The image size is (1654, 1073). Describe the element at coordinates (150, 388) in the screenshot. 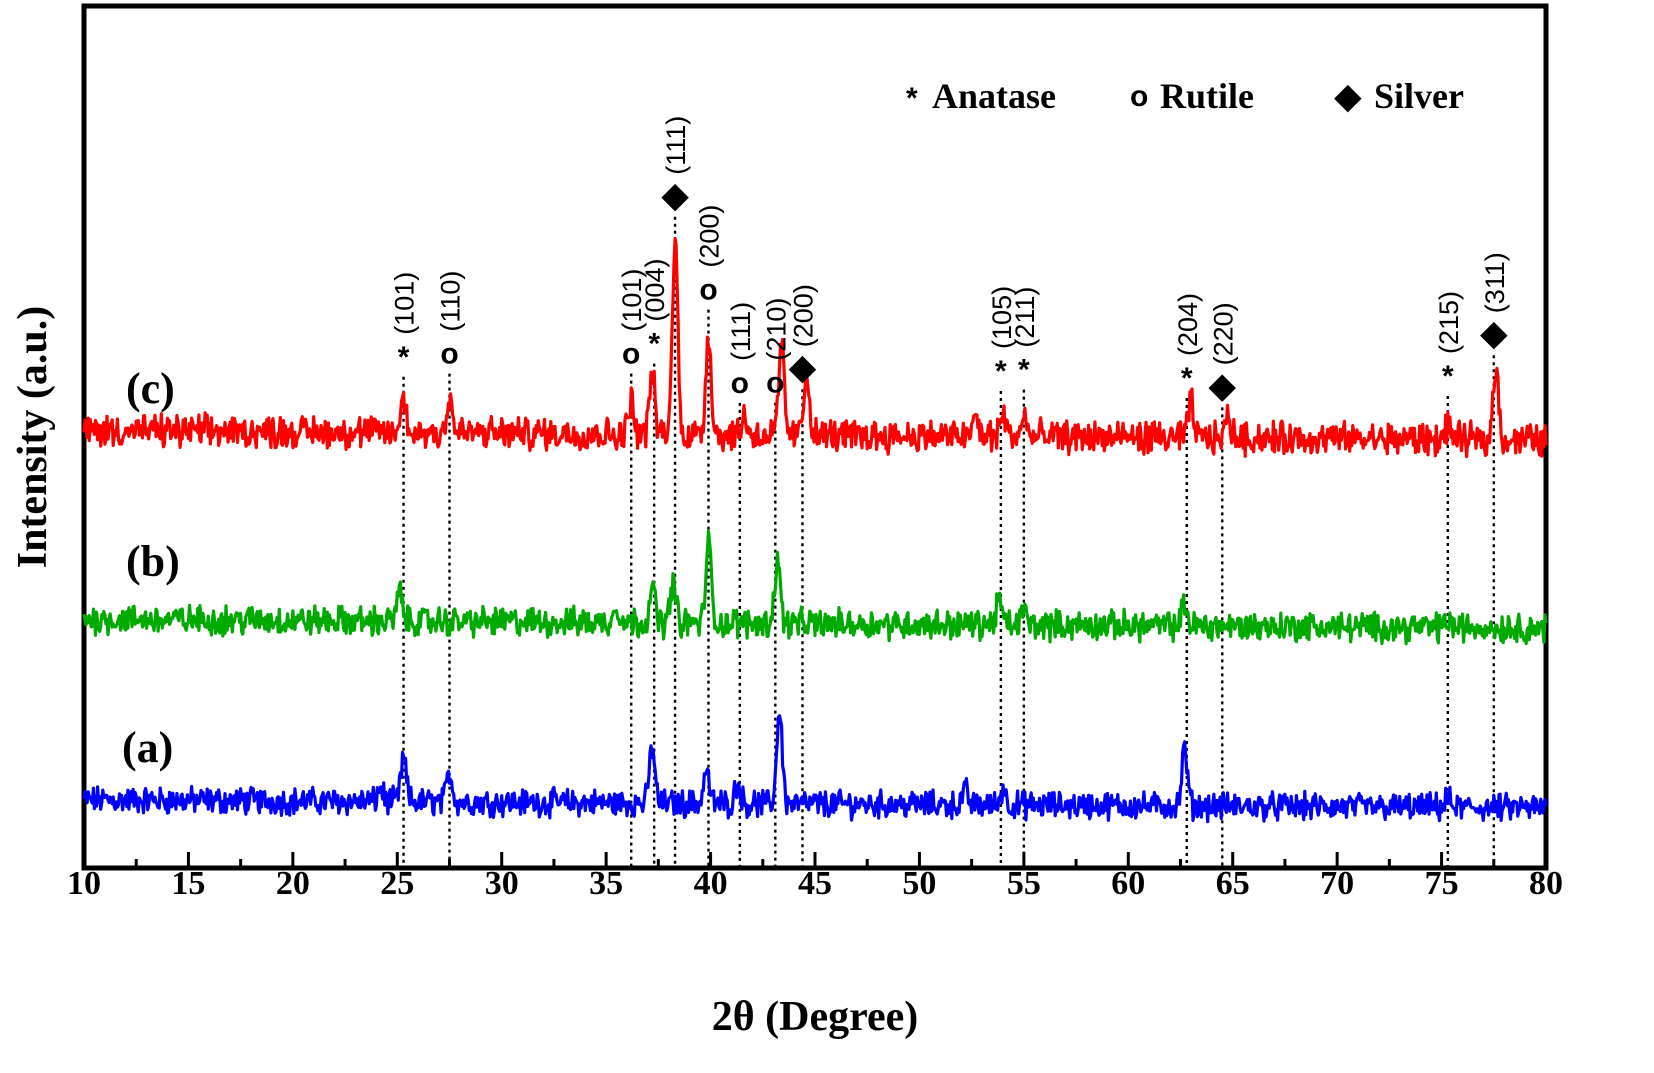

I see `series-label-c: (c)` at that location.